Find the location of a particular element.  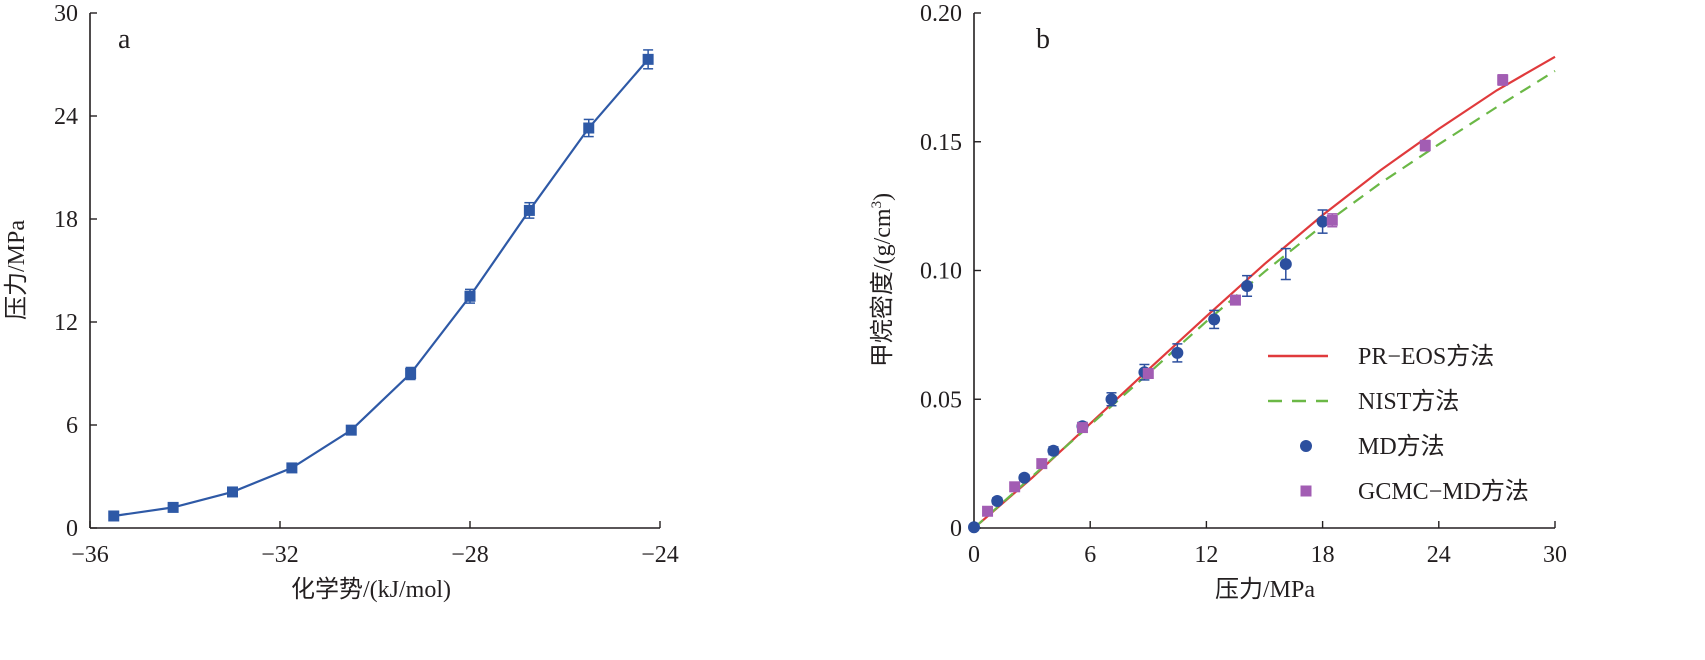

x-tick-label: 18 is located at coordinates (1323, 555).